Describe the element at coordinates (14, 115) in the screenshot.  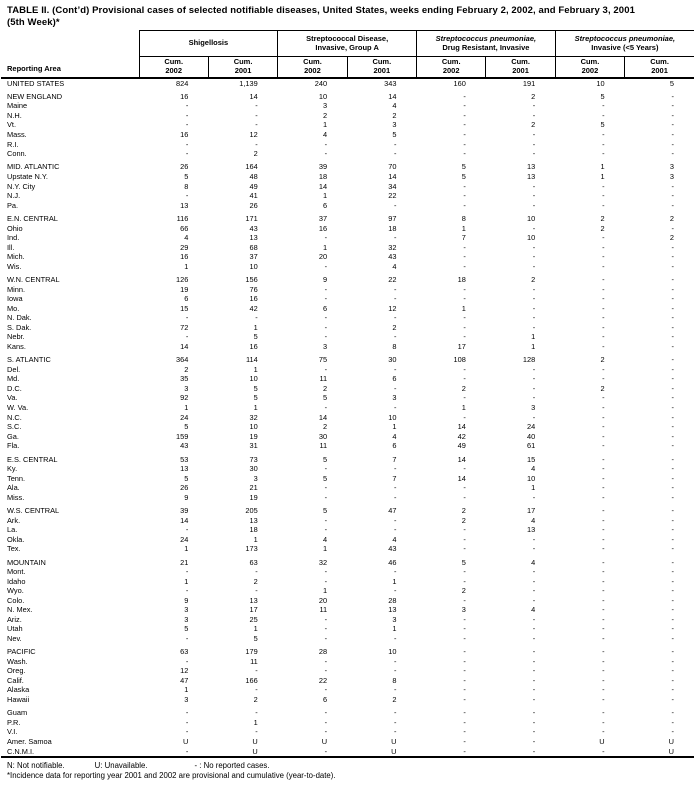
I see `reporting-area-cell: N.H.` at that location.